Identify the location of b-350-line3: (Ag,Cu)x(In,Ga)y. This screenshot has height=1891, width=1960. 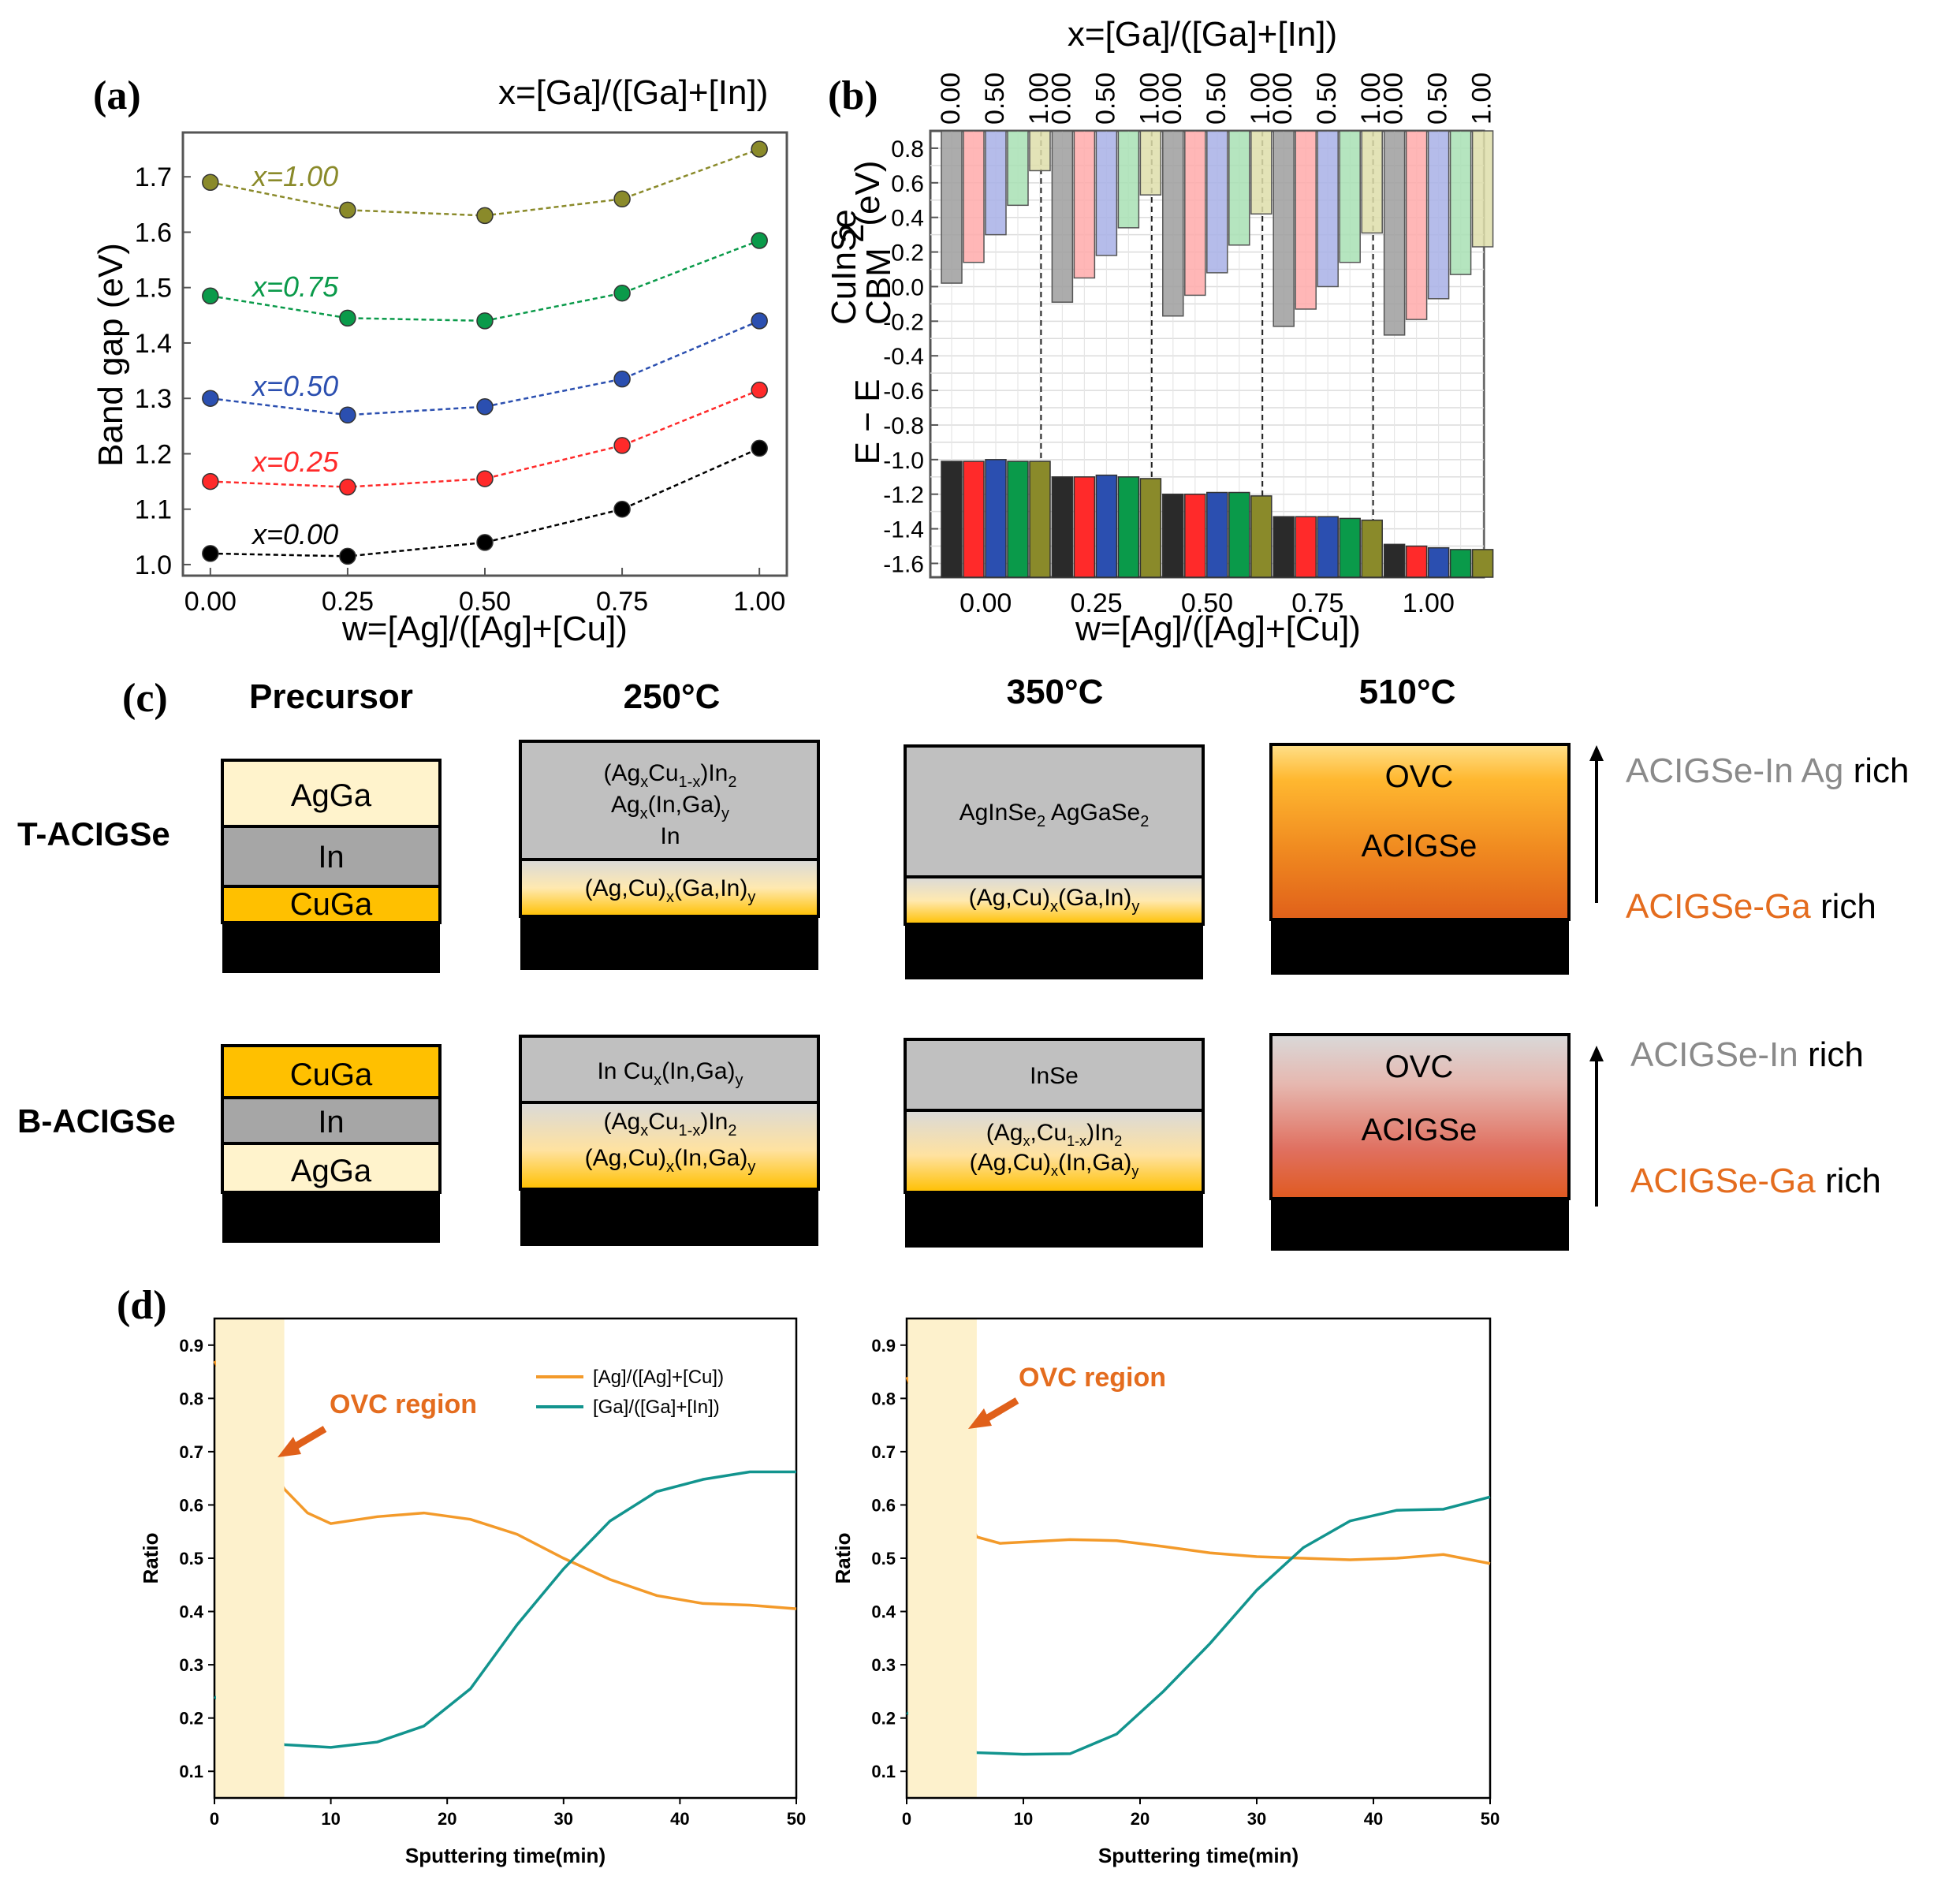
(1054, 1164).